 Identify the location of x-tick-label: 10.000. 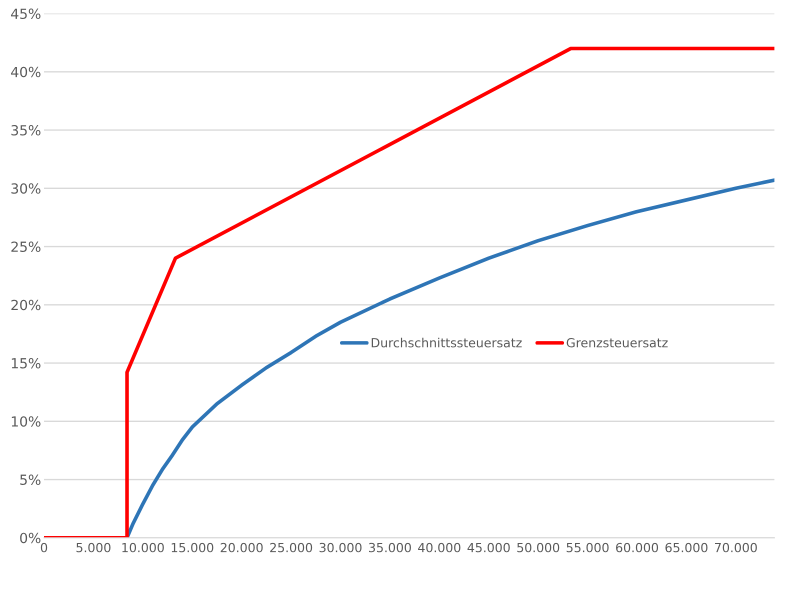
(143, 547).